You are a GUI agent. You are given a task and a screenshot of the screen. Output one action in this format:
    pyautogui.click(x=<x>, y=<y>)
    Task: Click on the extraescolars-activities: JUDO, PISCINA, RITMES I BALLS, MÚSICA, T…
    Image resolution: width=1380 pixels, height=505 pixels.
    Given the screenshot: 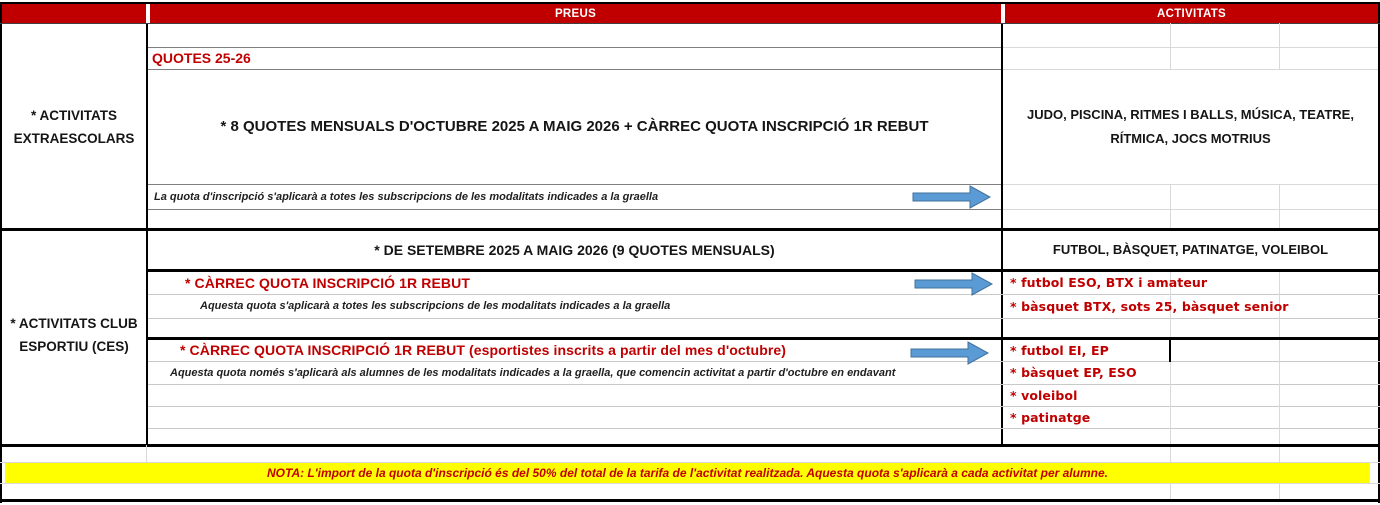 What is the action you would take?
    pyautogui.click(x=1190, y=126)
    